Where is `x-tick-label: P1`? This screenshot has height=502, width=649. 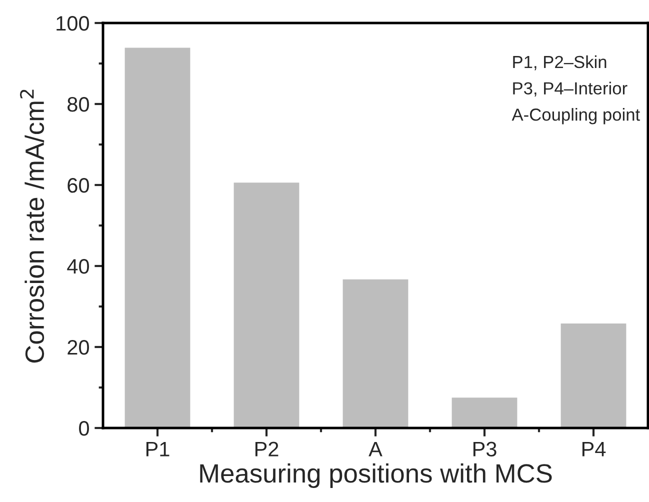
x-tick-label: P1 is located at coordinates (158, 449).